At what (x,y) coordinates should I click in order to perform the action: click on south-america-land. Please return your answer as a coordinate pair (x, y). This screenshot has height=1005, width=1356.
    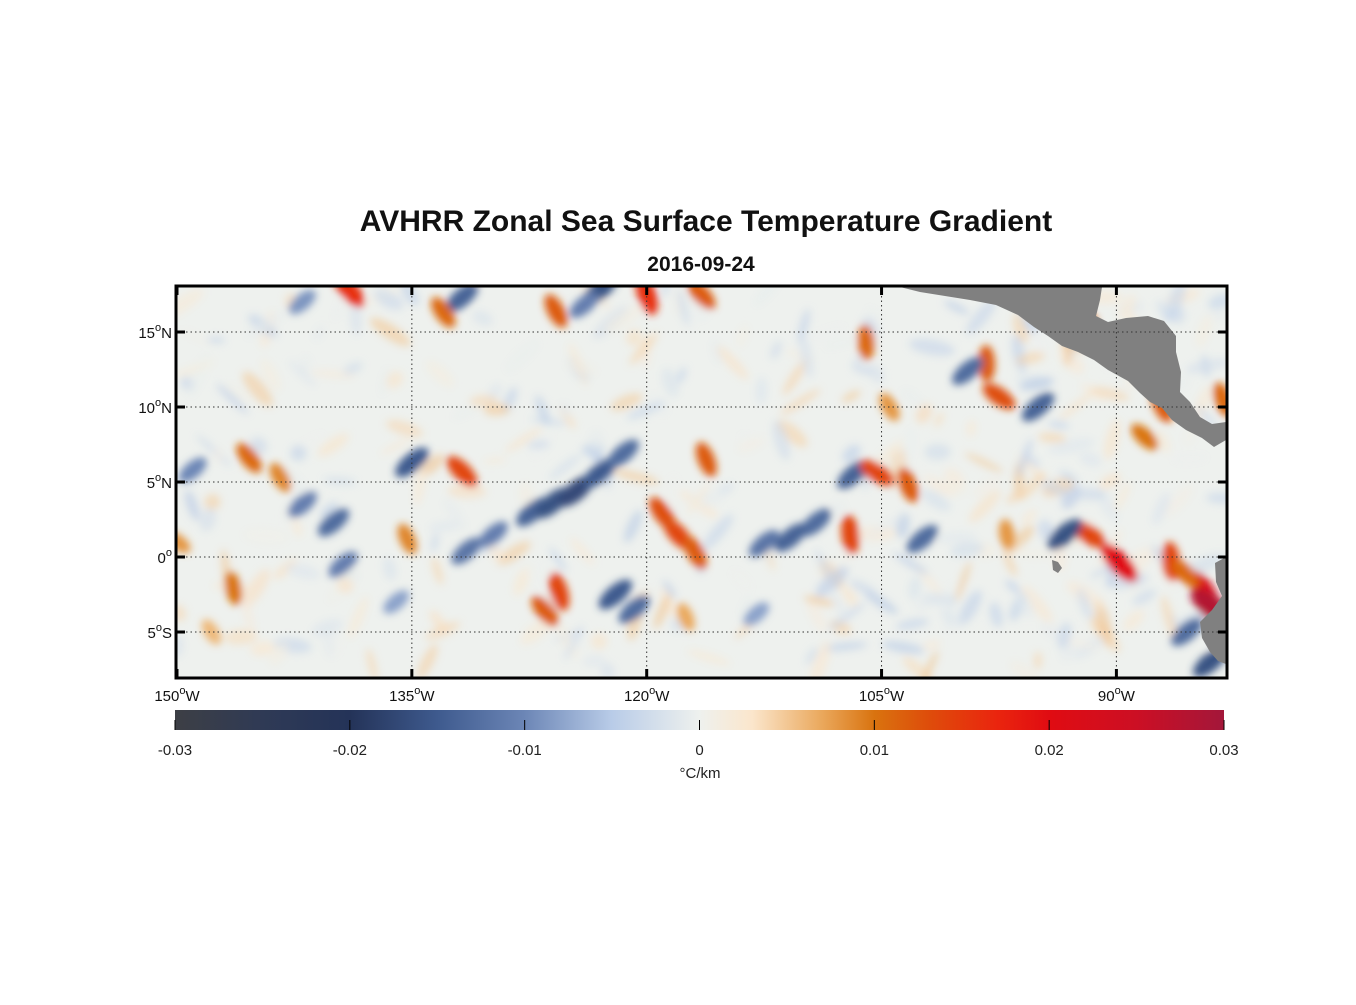
    Looking at the image, I should click on (1213, 610).